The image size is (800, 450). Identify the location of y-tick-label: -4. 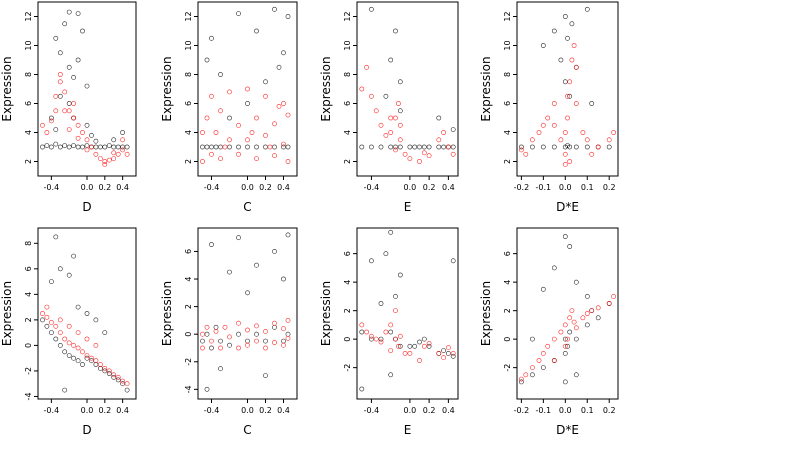
(188, 389).